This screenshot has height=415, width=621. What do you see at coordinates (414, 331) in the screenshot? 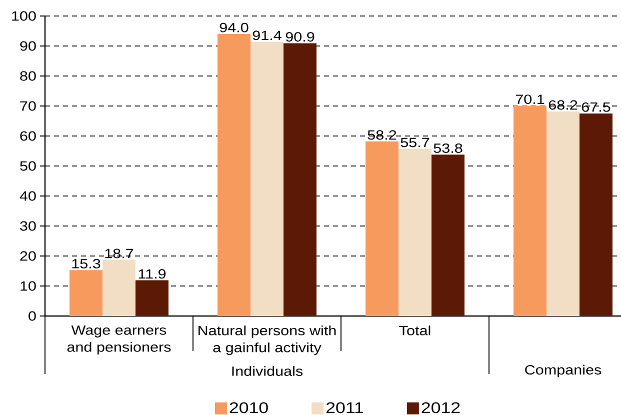
I see `x-tick-label: Total` at bounding box center [414, 331].